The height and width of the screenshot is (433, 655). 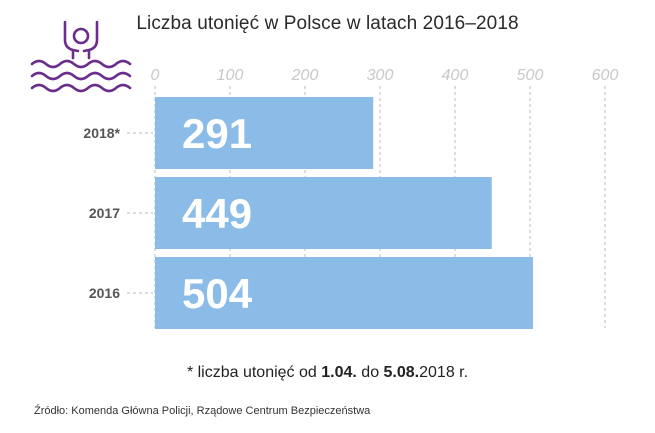 I want to click on category-label: 2016, so click(x=104, y=293).